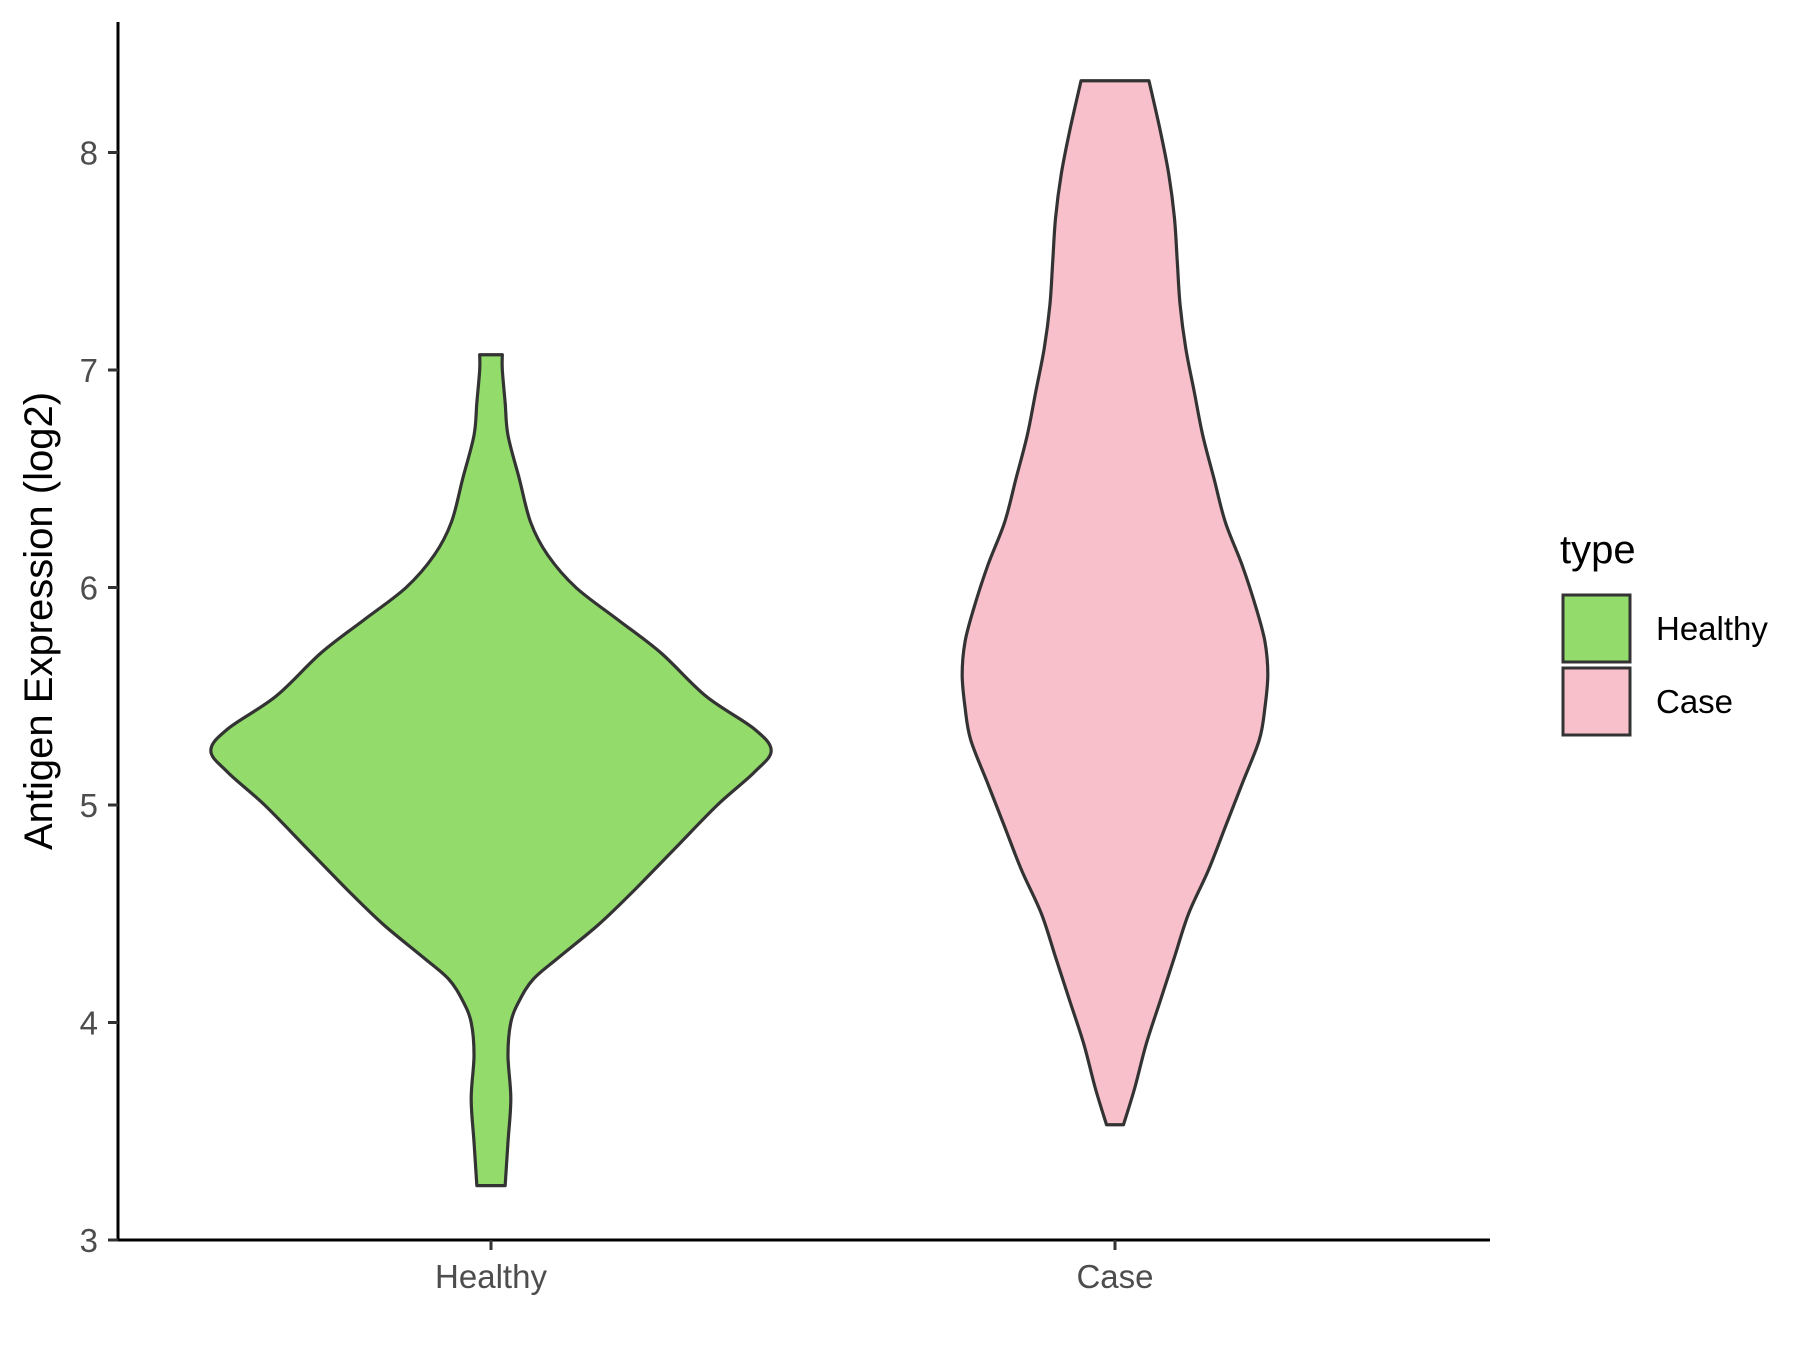 This screenshot has height=1350, width=1800. What do you see at coordinates (794, 1267) in the screenshot?
I see `x-ticks: Healthy Case` at bounding box center [794, 1267].